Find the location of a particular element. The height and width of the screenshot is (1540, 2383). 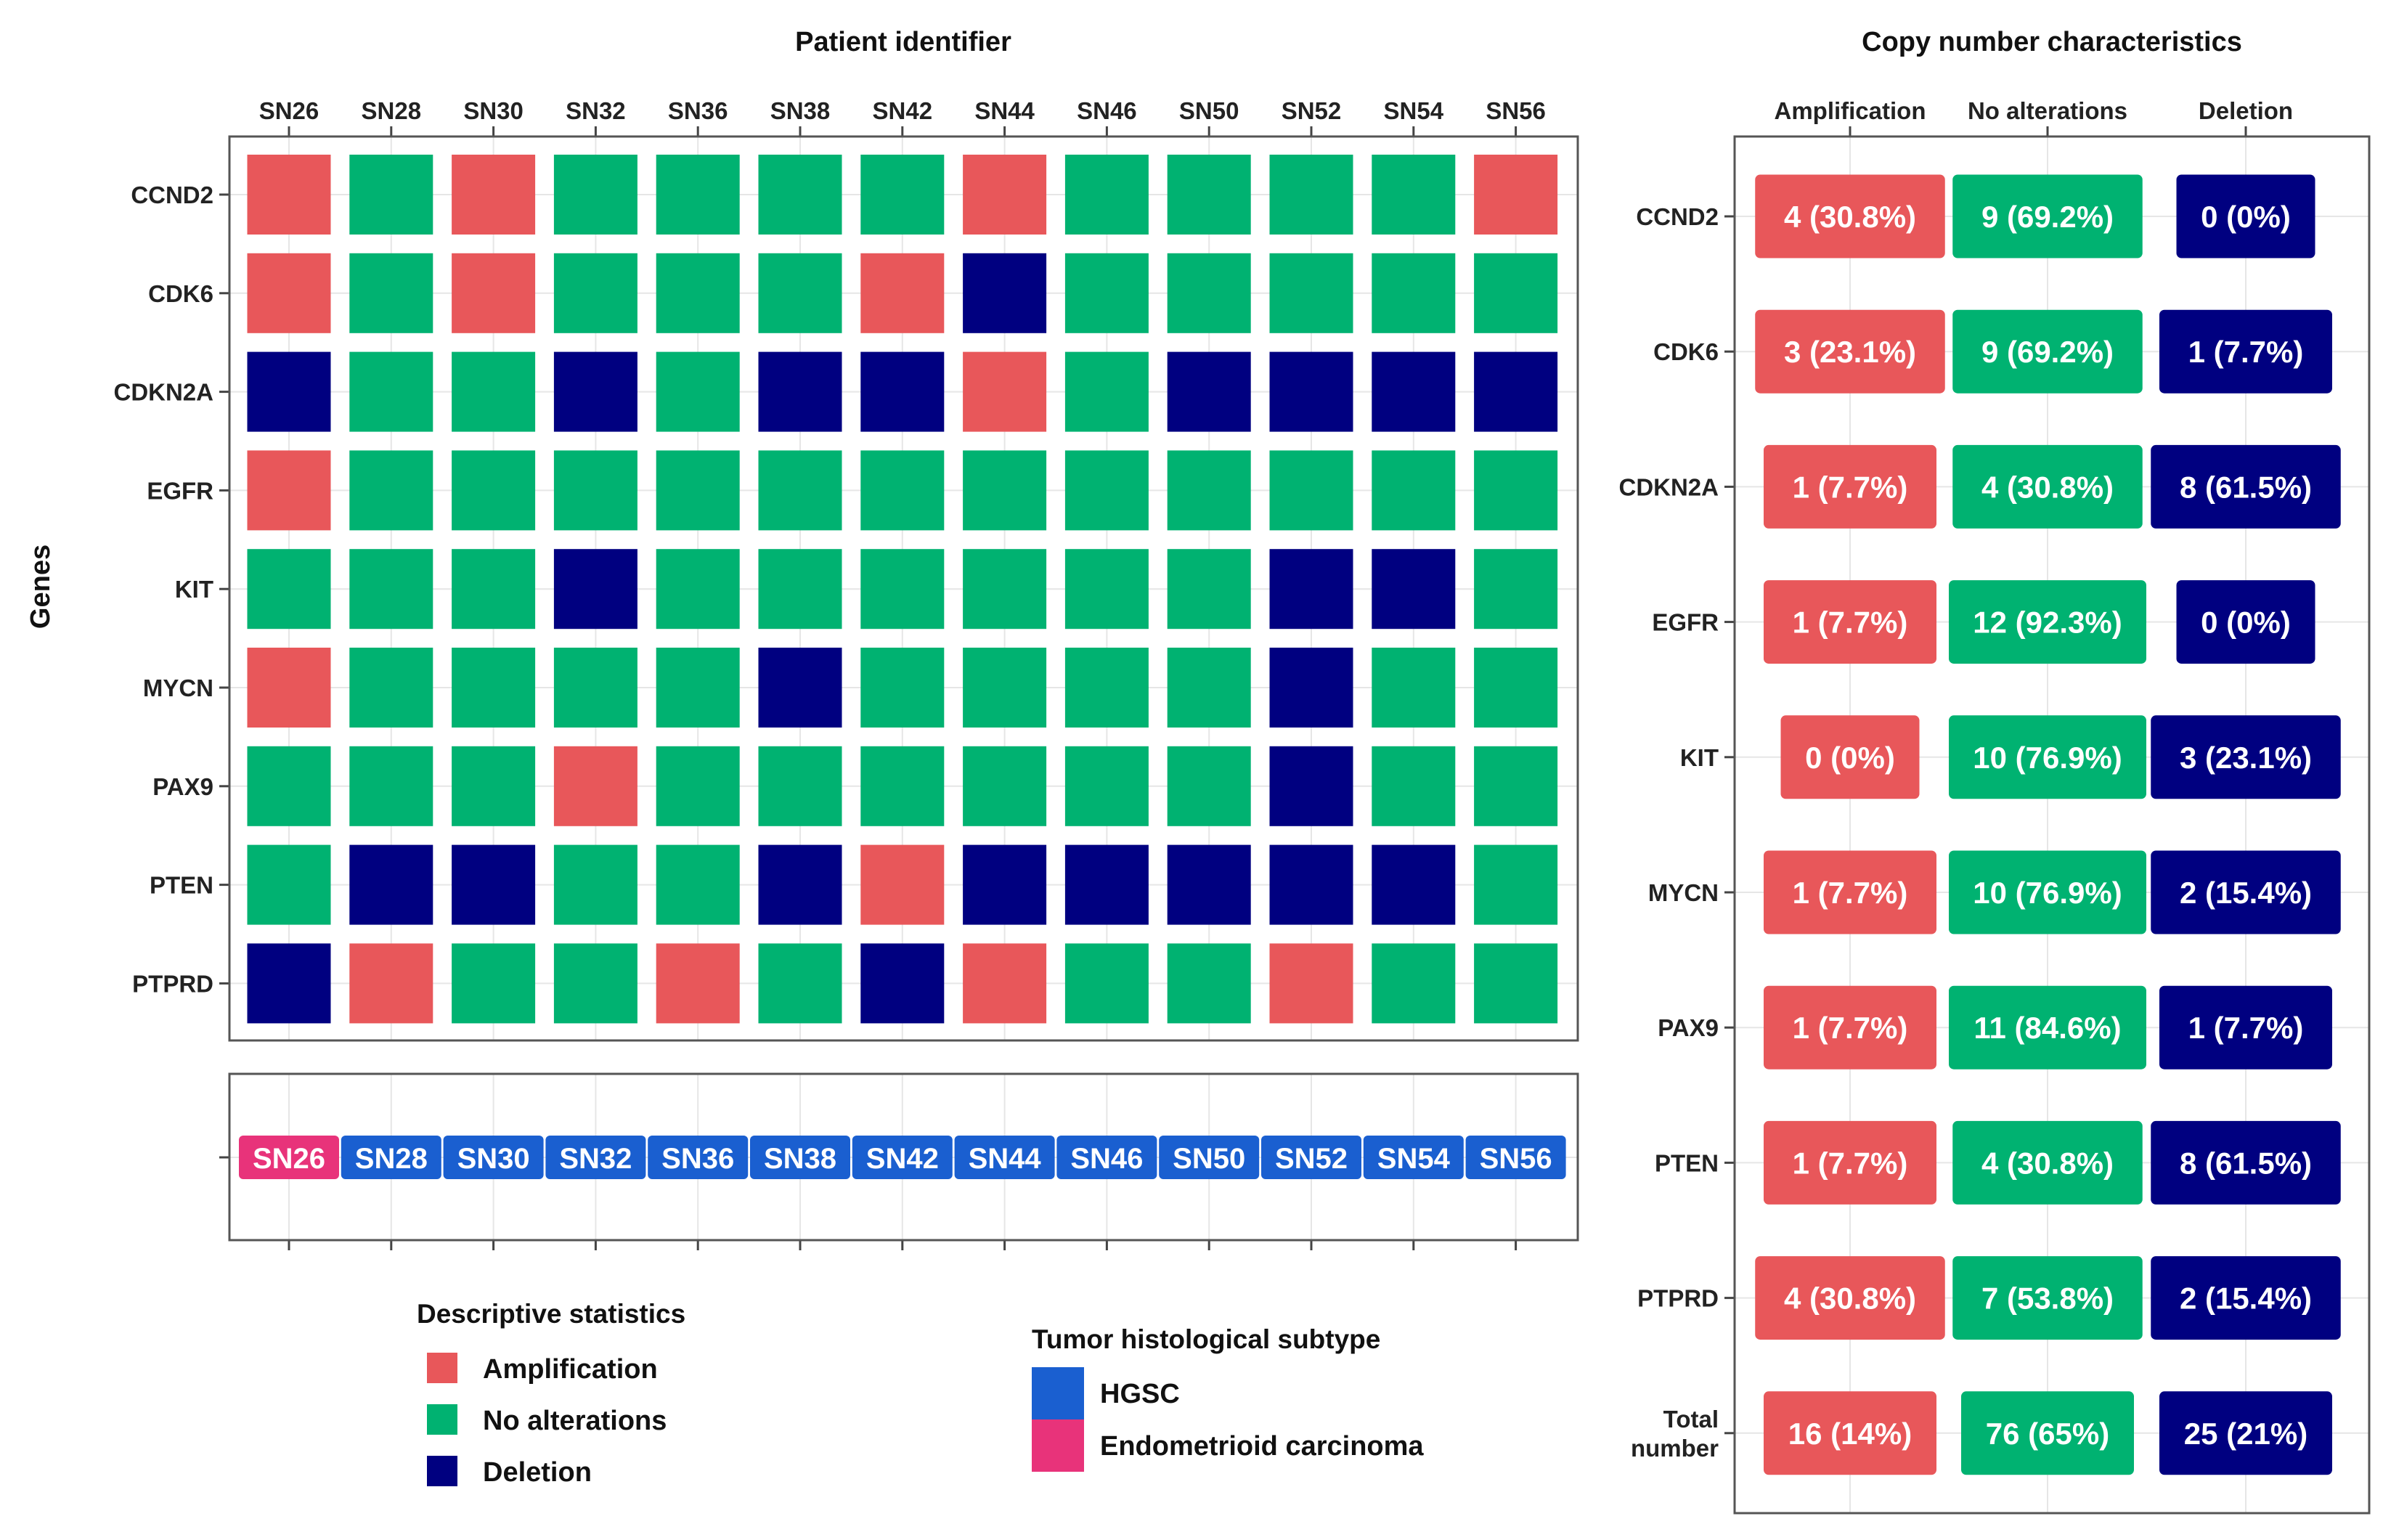

legend-stats-title: Descriptive statistics is located at coordinates (551, 1314).